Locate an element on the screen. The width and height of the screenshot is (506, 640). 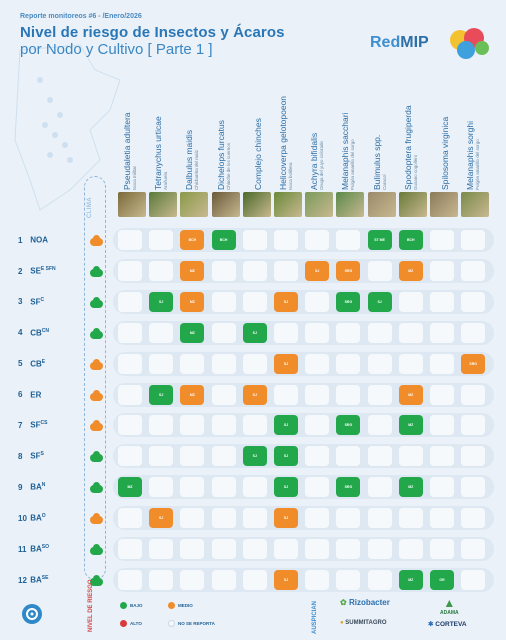
node-number: 7 is located at coordinates (20, 426).